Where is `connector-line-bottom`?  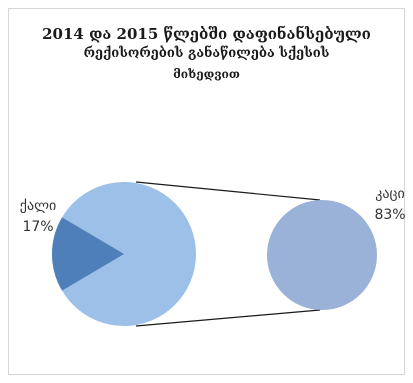
connector-line-bottom is located at coordinates (228, 318).